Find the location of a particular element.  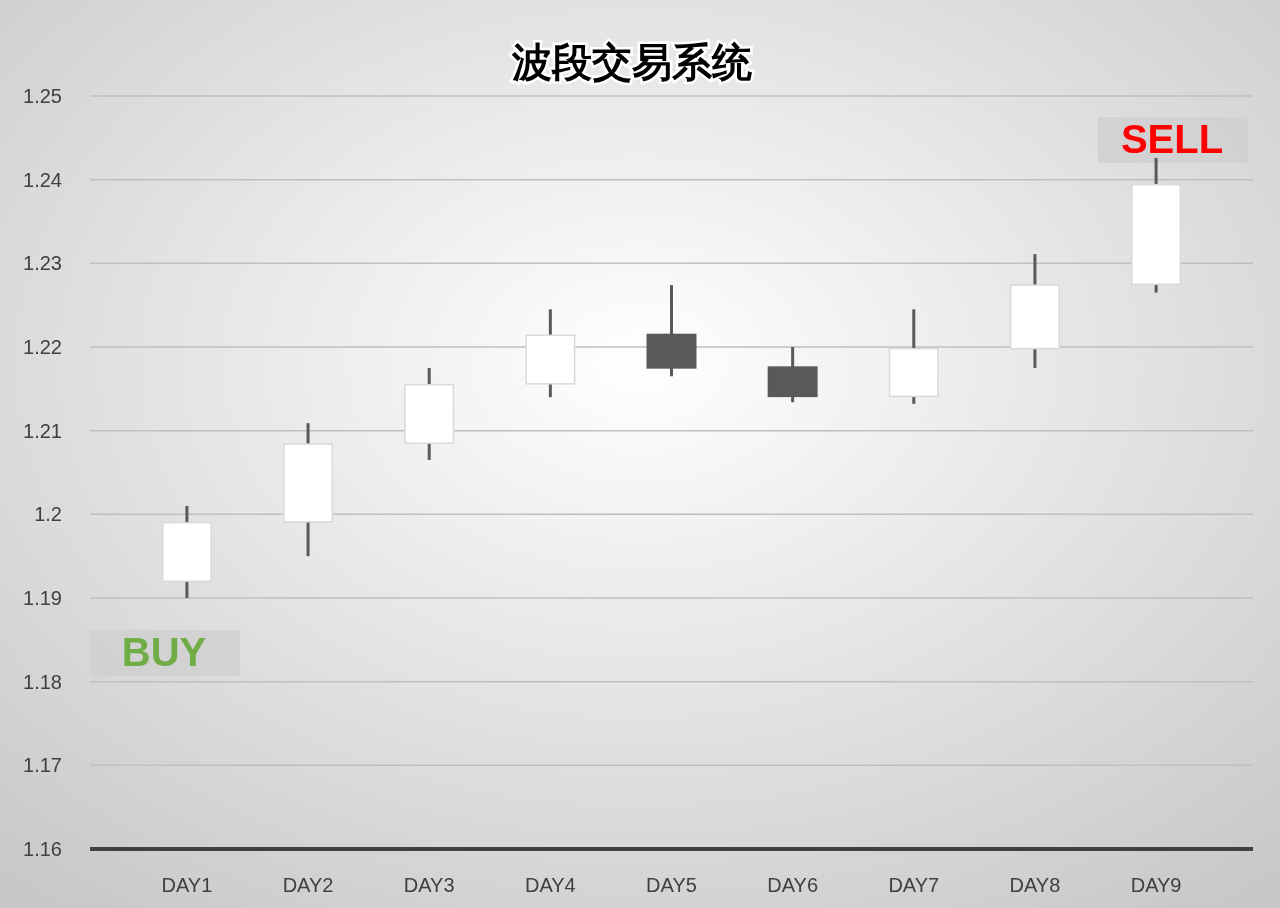

x-tick-label: DAY2 is located at coordinates (308, 885).